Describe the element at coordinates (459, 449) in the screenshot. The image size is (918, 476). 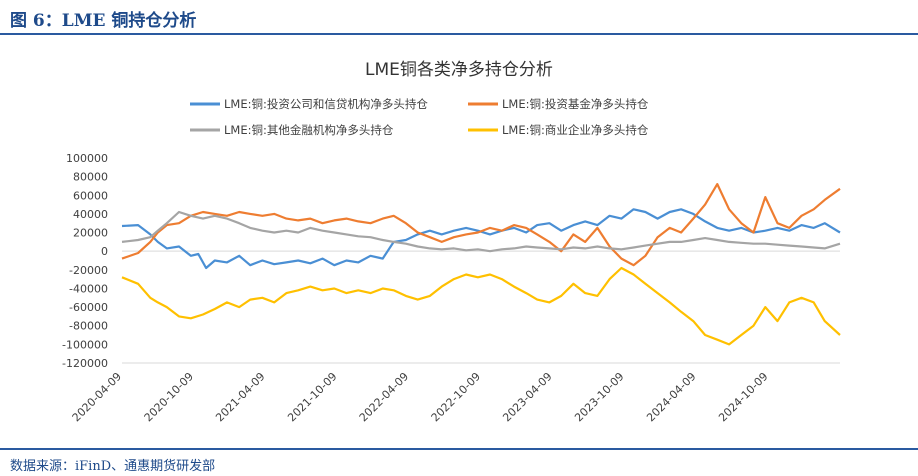
I see `footer-divider` at that location.